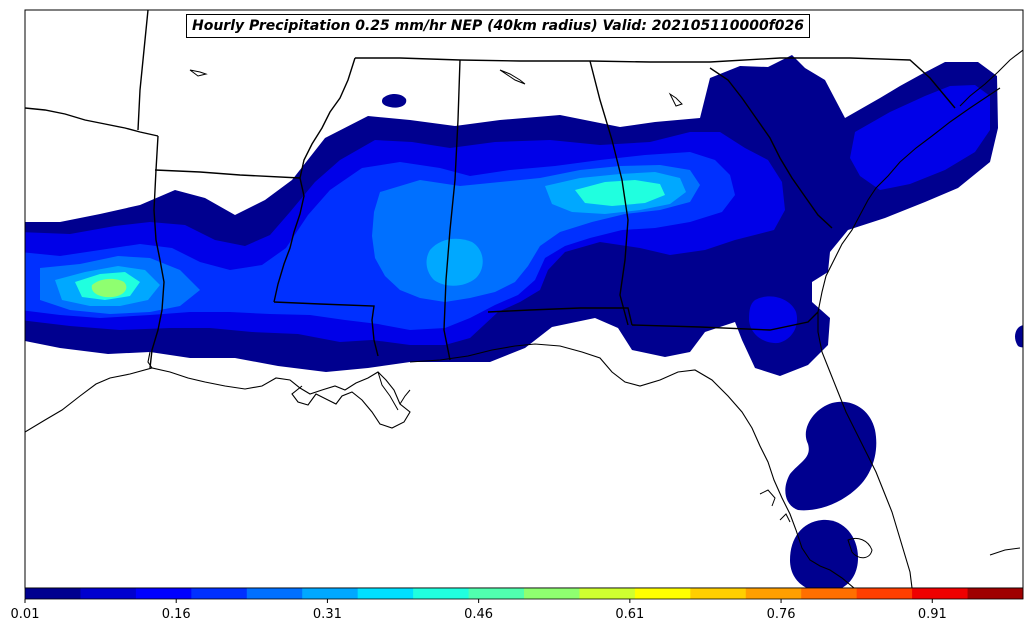  I want to click on precip-blob-florida-central, so click(831, 456).